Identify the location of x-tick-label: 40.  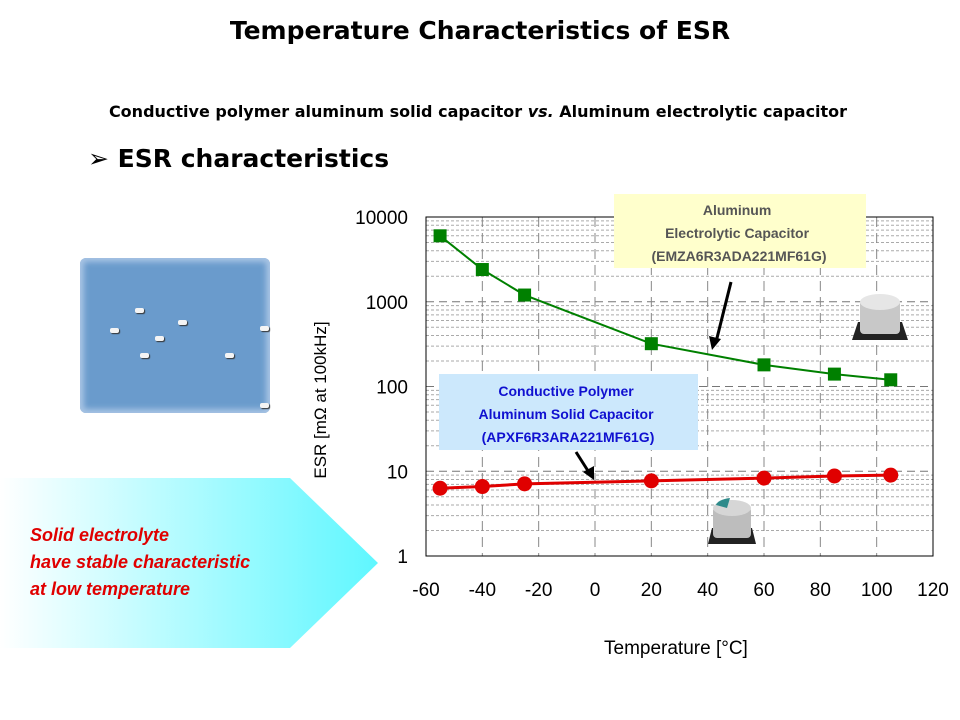
(707, 590).